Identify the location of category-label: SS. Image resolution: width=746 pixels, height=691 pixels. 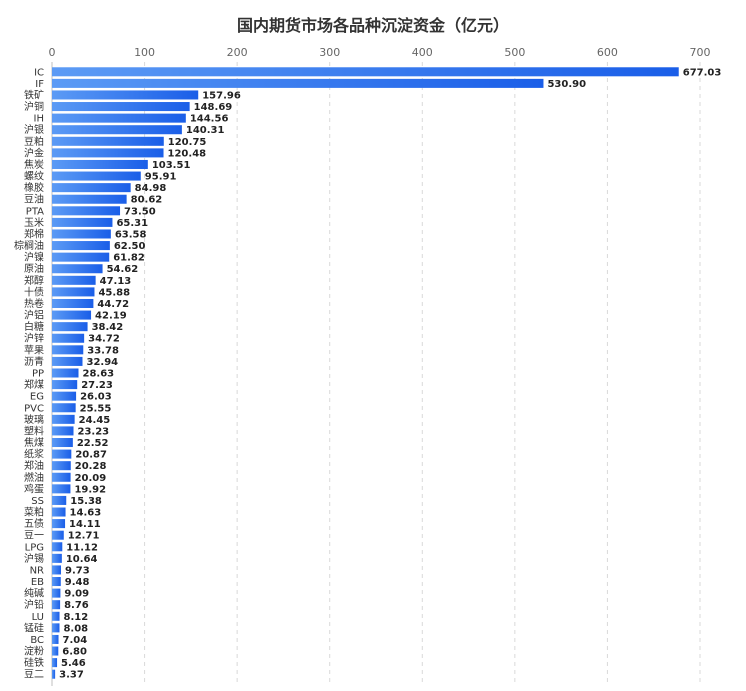
(37, 501).